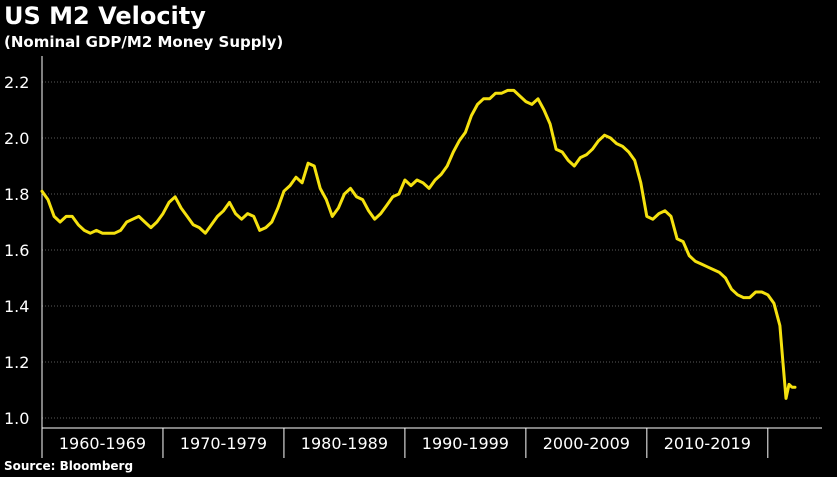 This screenshot has width=837, height=477. I want to click on chart-title: US M2 Velocity, so click(105, 16).